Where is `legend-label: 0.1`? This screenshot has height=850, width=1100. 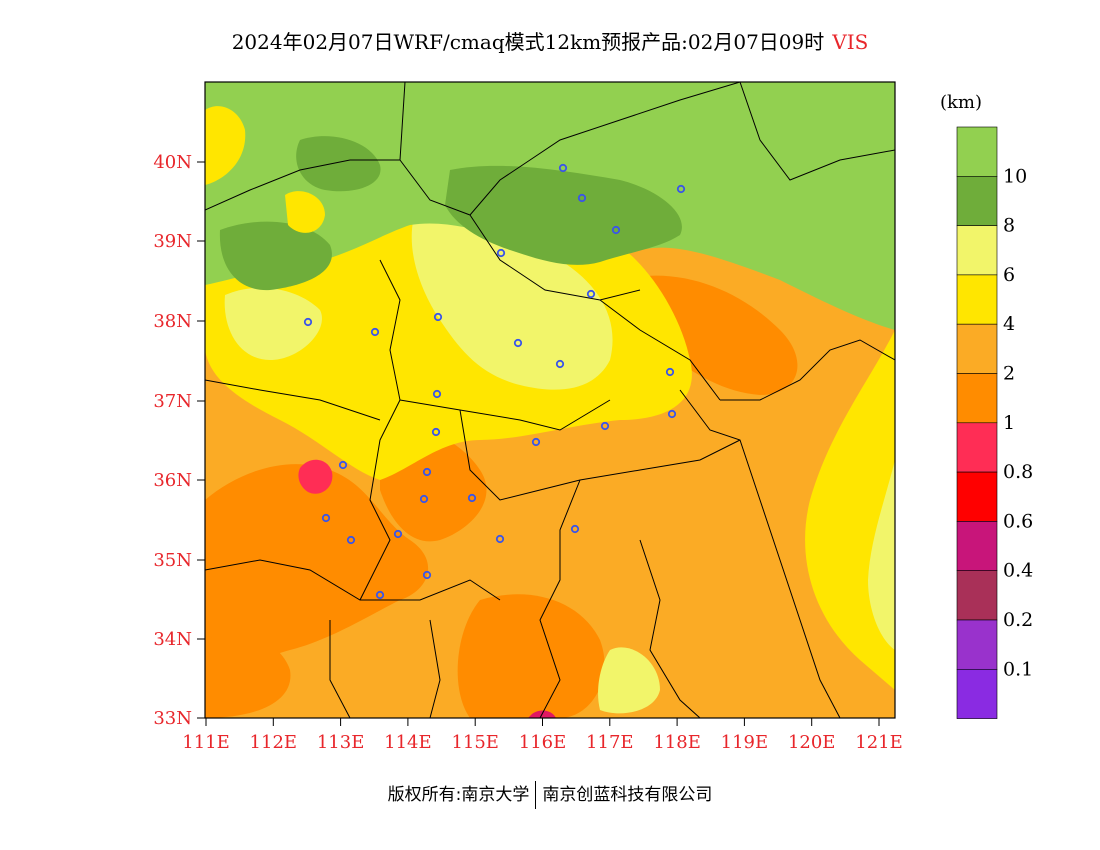
legend-label: 0.1 is located at coordinates (1018, 669).